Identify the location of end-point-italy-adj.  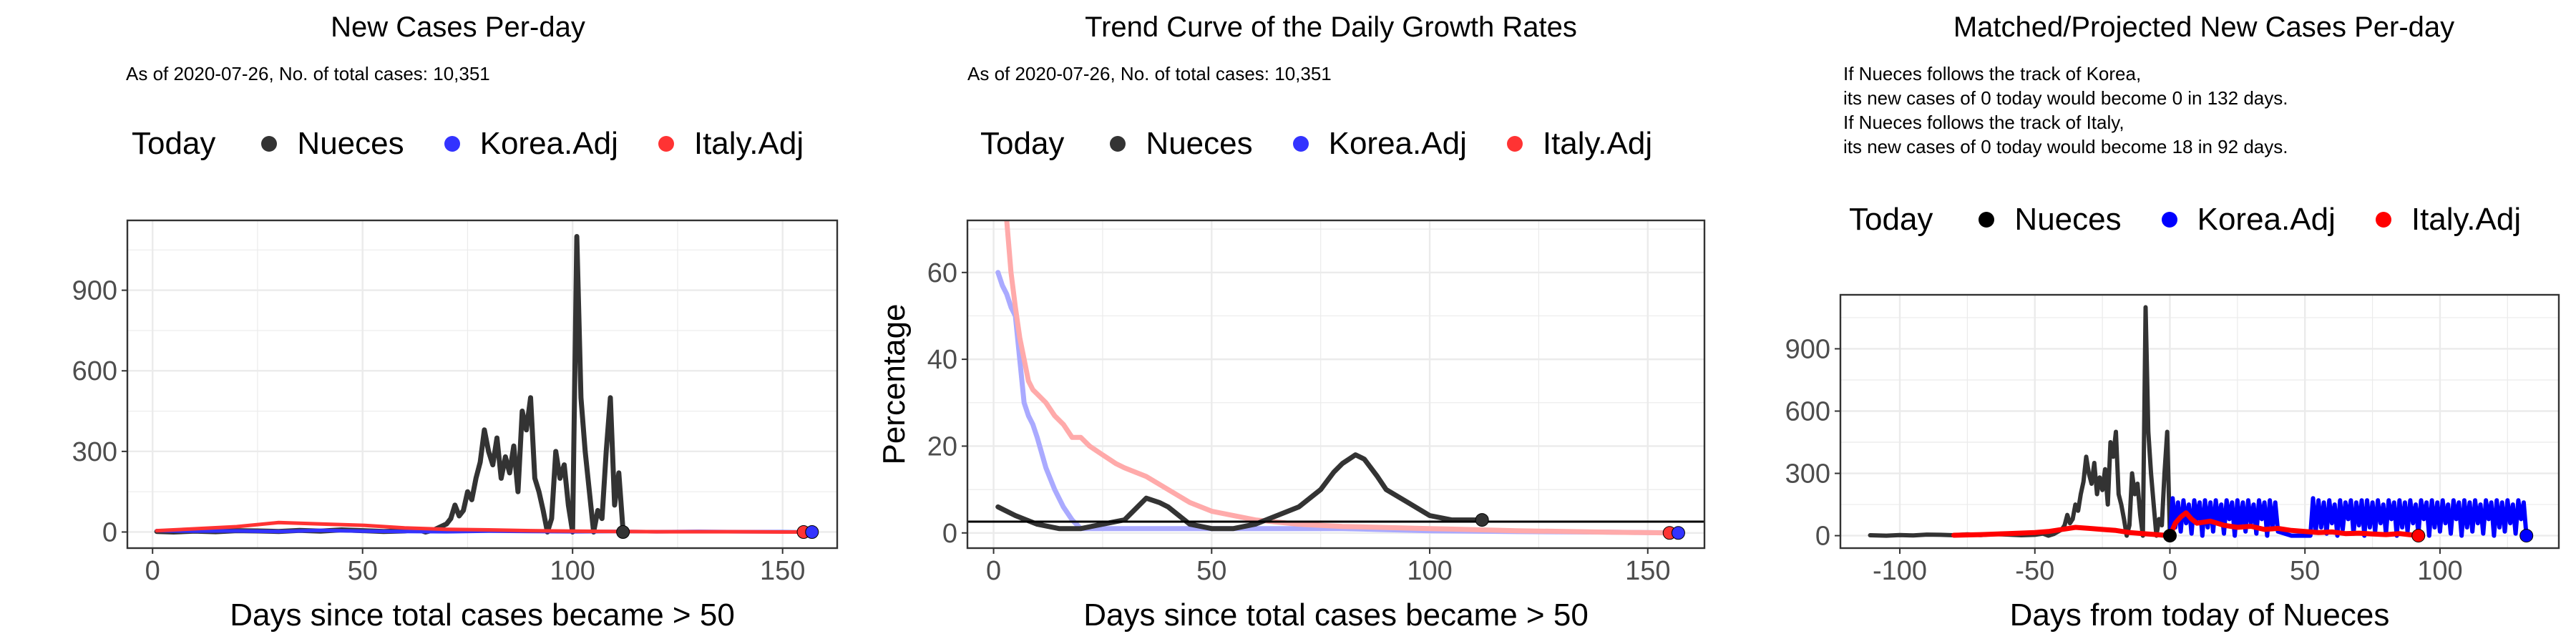
(2418, 536).